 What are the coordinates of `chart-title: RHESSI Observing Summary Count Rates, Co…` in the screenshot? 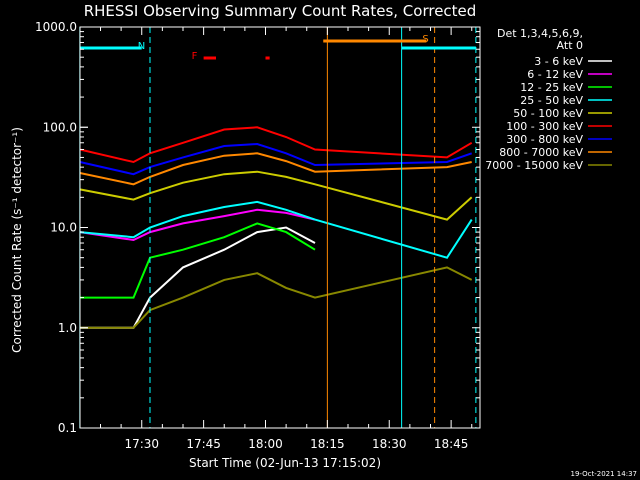 It's located at (280, 11).